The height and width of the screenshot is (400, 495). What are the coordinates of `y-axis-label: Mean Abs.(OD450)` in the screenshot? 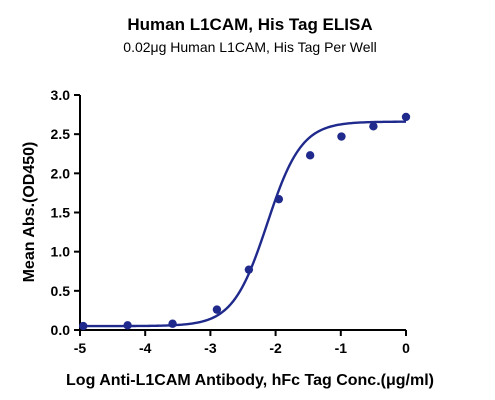 It's located at (29, 212).